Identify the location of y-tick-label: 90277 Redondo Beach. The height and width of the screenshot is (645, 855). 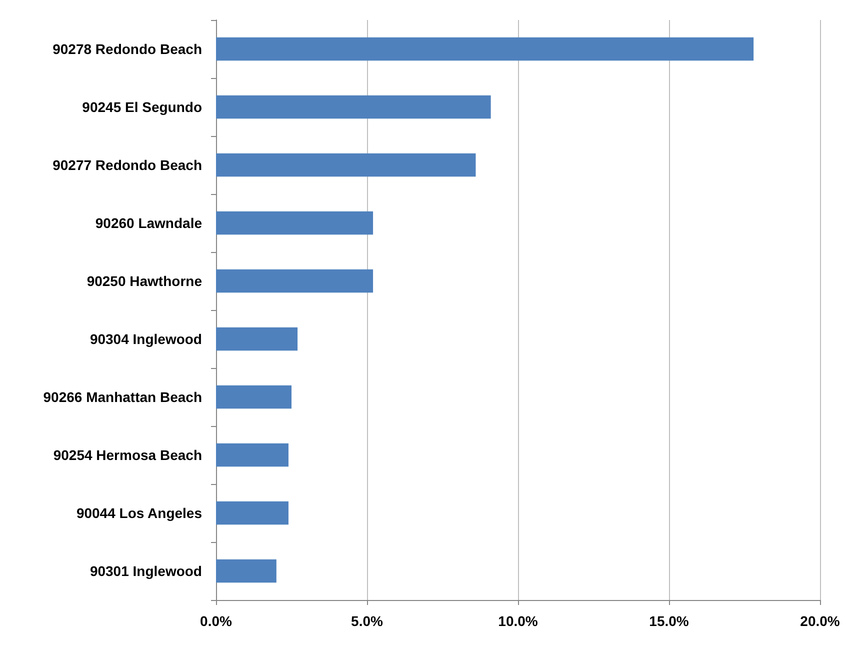
(127, 165).